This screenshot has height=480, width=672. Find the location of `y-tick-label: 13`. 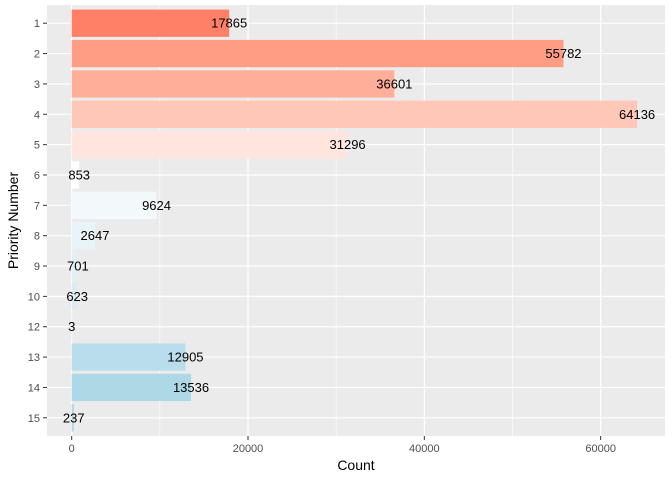

y-tick-label: 13 is located at coordinates (34, 358).